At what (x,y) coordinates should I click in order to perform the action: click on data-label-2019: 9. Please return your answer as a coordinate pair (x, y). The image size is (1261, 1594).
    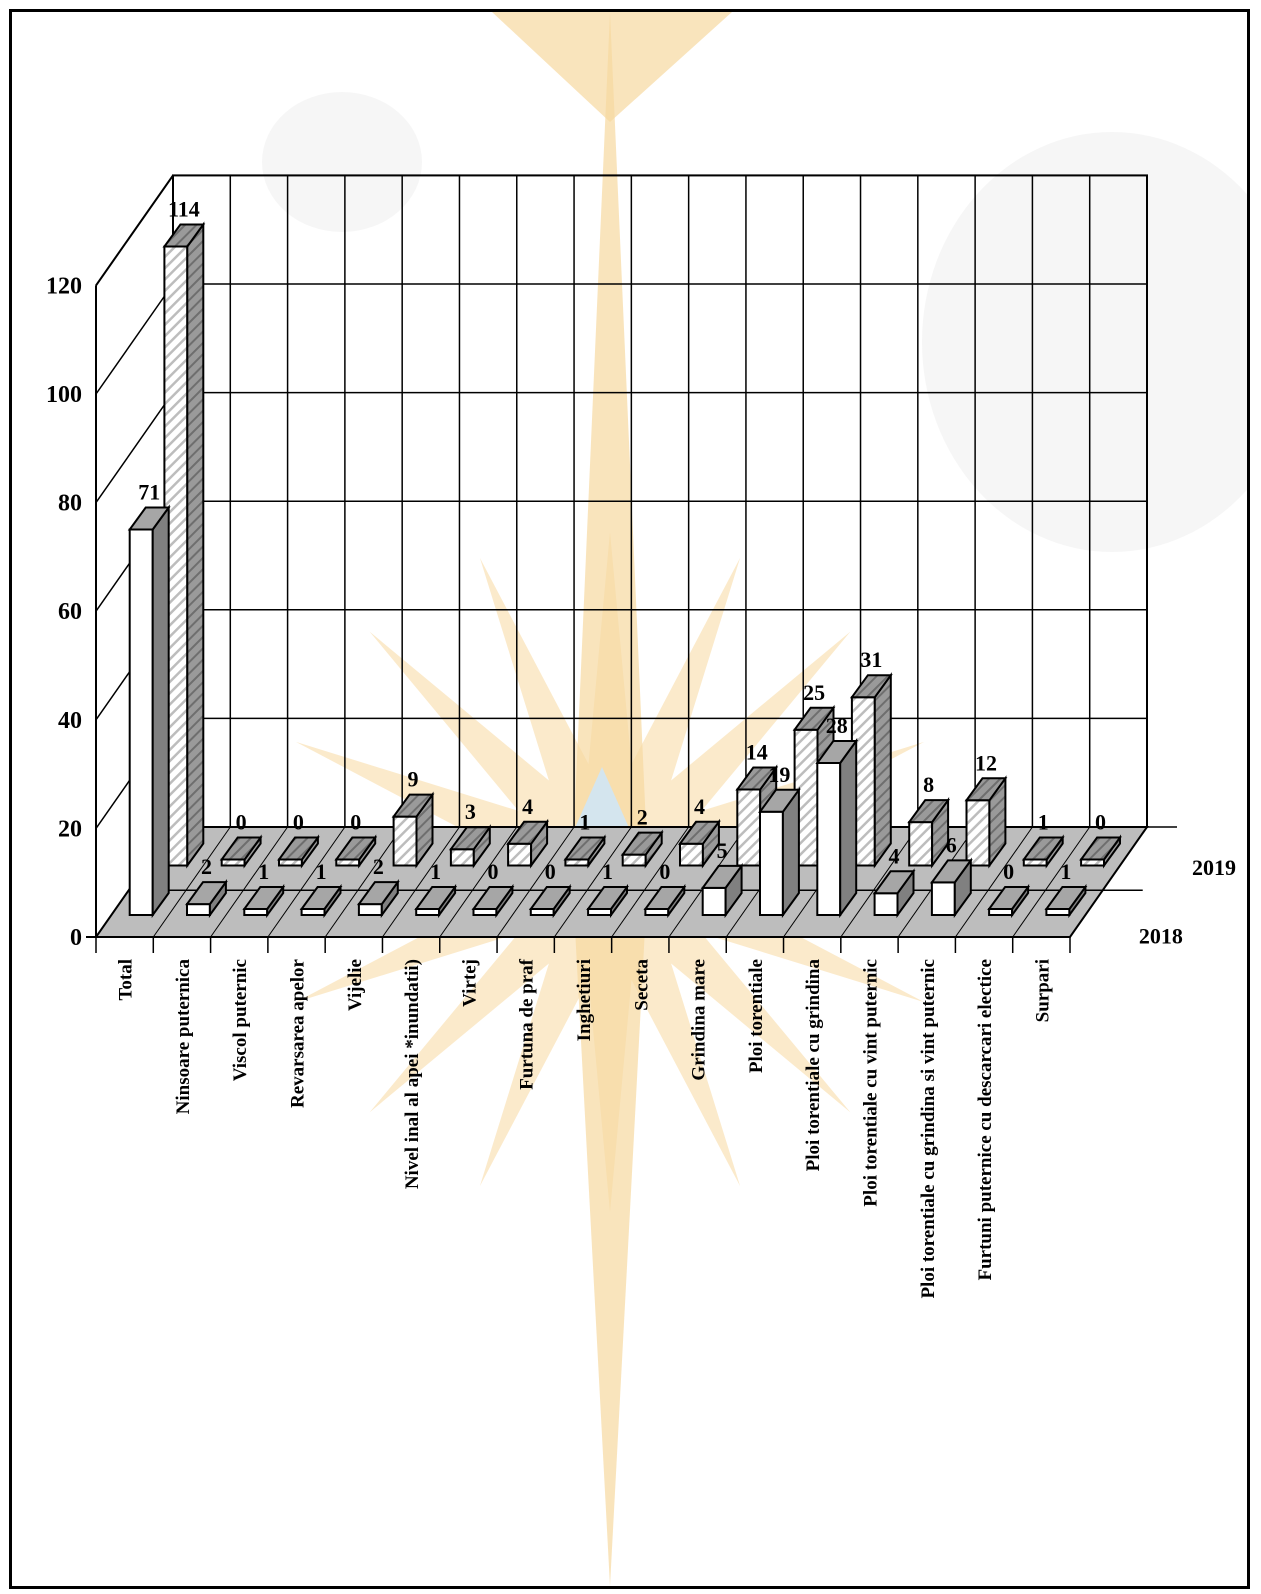
    Looking at the image, I should click on (413, 779).